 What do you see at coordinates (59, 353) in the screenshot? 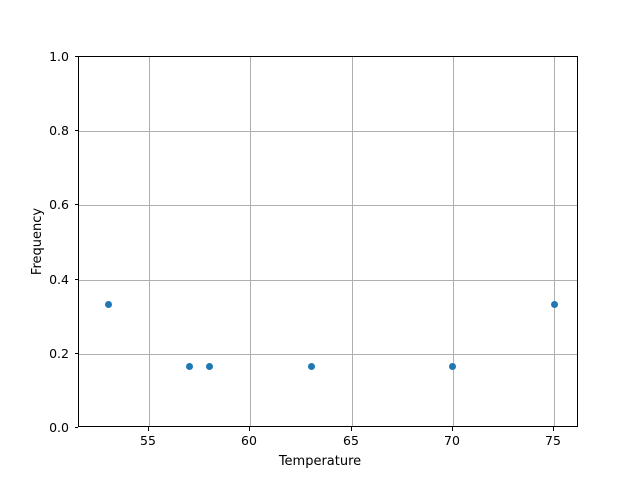
I see `y-tick-label: 0.2` at bounding box center [59, 353].